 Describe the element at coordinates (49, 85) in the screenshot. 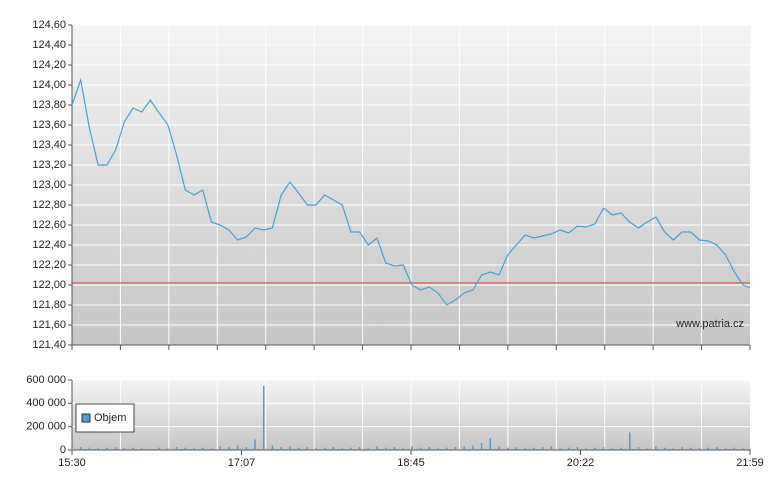

I see `y-tick-label: 124,00` at that location.